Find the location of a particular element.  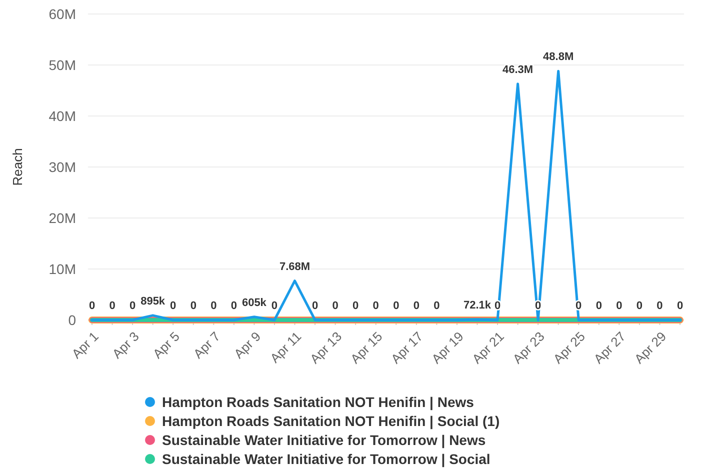

x-tick-label: Apr 1 is located at coordinates (85, 345).